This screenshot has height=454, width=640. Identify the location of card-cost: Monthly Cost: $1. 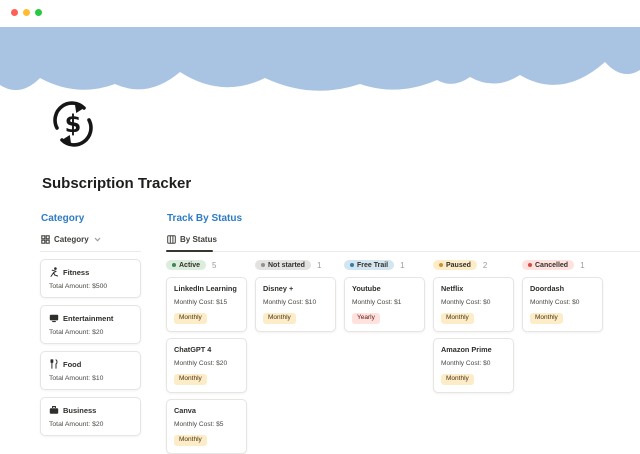
(377, 302).